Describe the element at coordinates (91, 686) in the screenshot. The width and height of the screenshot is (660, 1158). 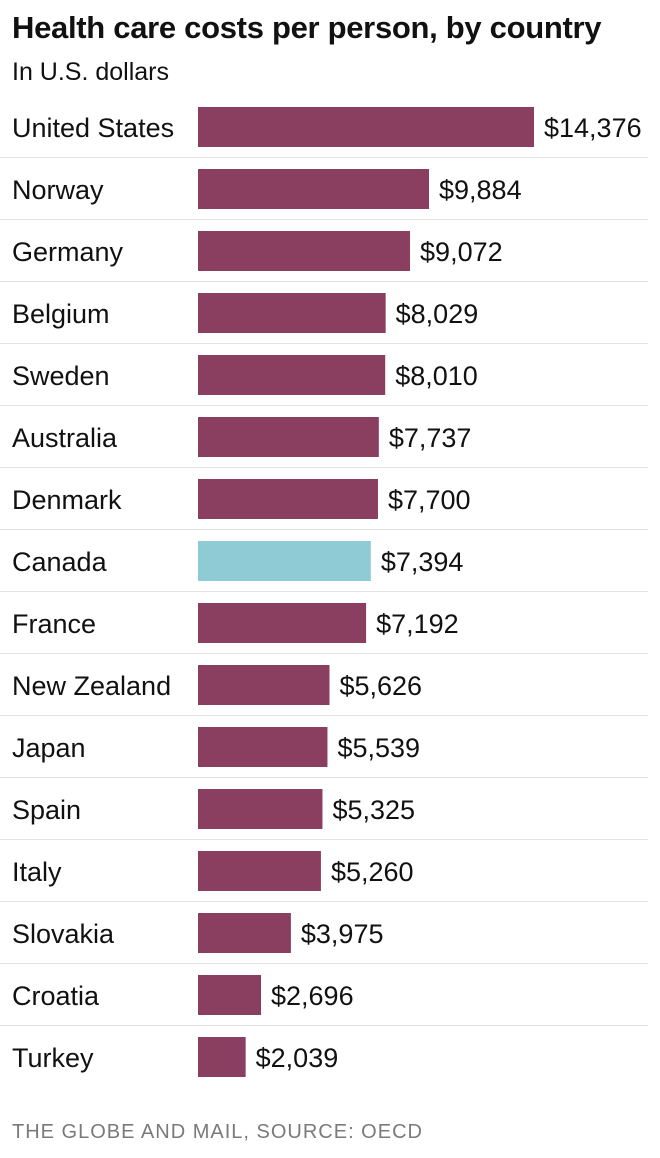
I see `category-label: New Zealand` at that location.